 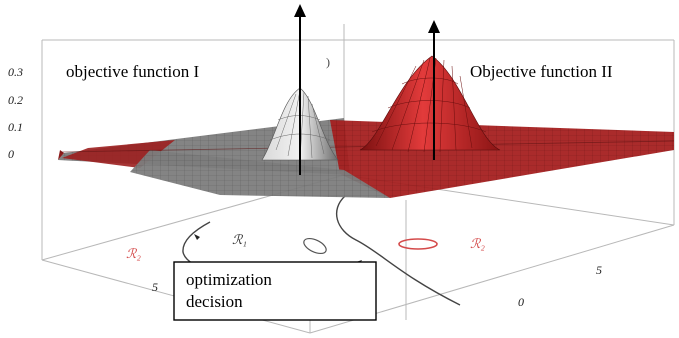 I want to click on left-axis-tick-5: 5, so click(x=155, y=287).